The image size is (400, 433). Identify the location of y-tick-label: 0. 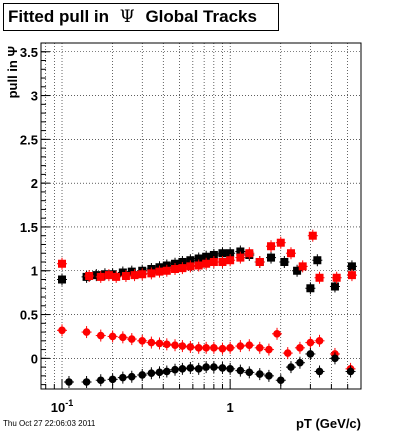
(34, 358).